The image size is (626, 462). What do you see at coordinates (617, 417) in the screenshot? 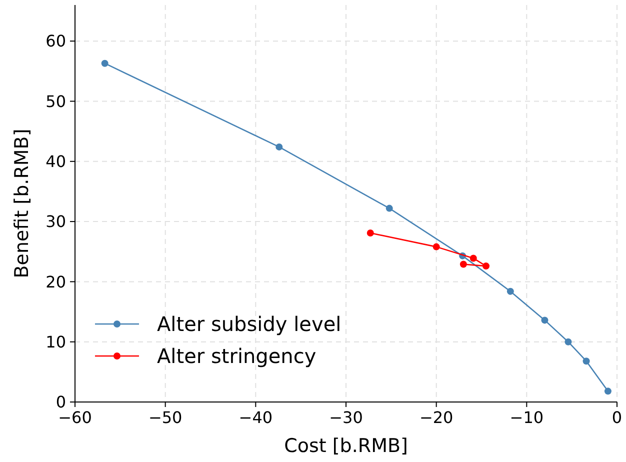
I see `x-tick-label: 0` at bounding box center [617, 417].